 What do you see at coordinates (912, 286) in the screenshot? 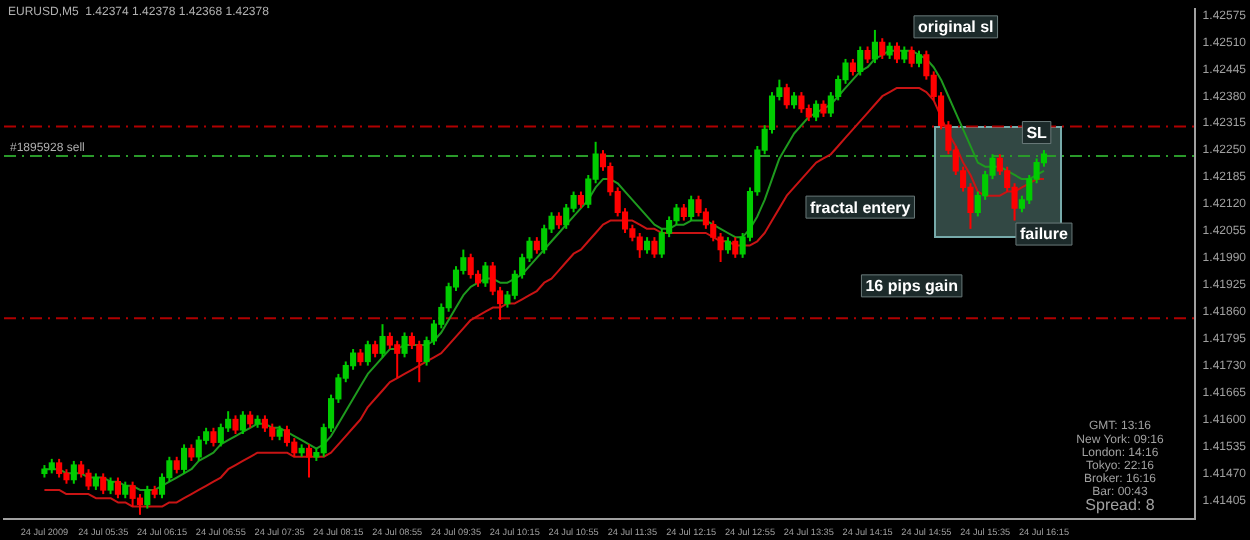
I see `annotation: 16 pips gain` at bounding box center [912, 286].